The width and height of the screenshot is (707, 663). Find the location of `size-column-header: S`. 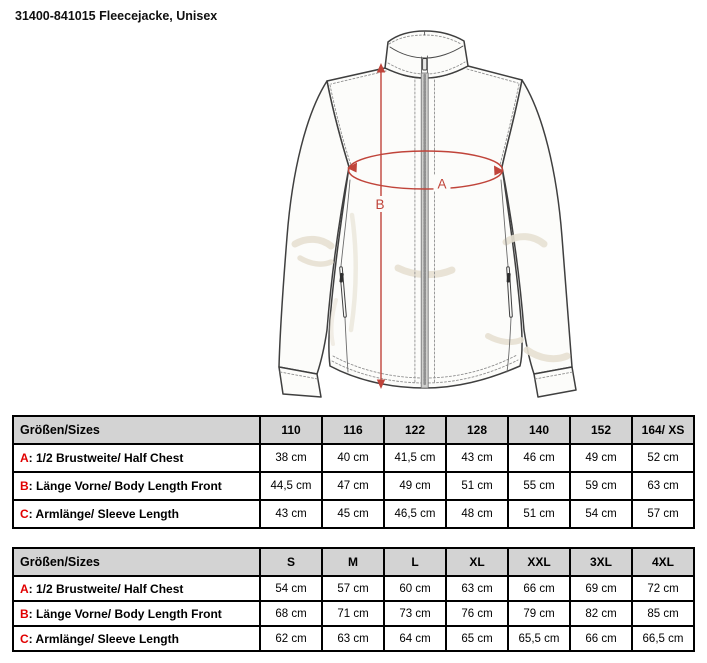

size-column-header: S is located at coordinates (291, 562).